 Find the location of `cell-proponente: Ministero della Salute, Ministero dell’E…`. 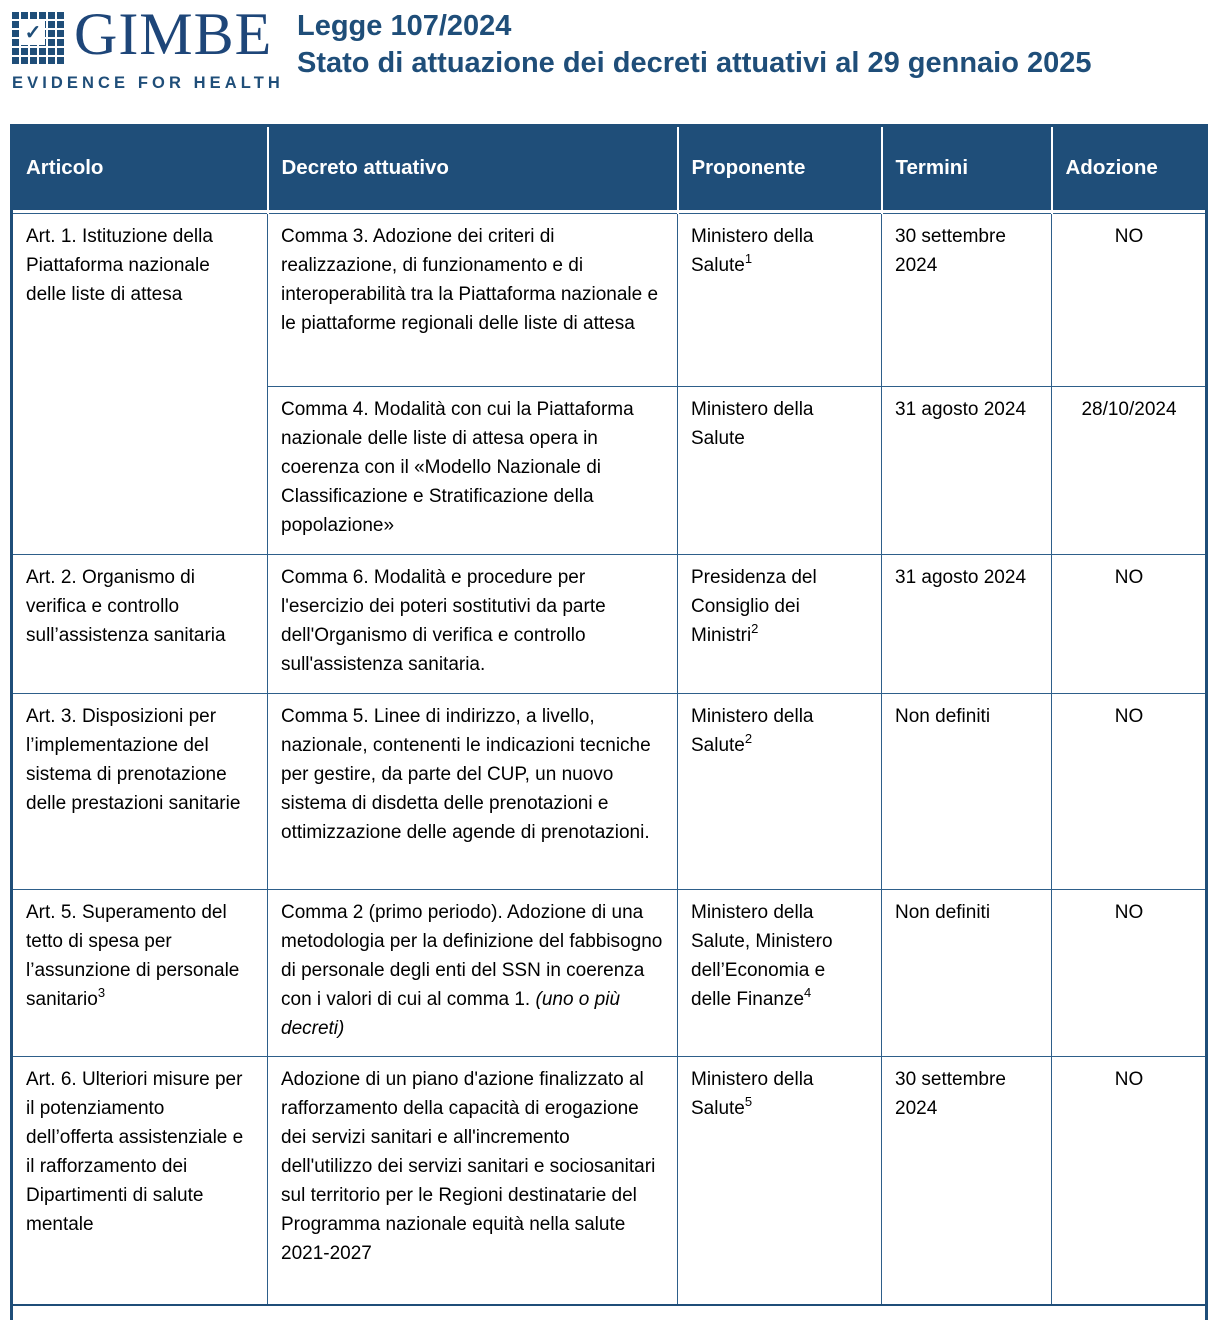

cell-proponente: Ministero della Salute, Ministero dell’E… is located at coordinates (779, 973).